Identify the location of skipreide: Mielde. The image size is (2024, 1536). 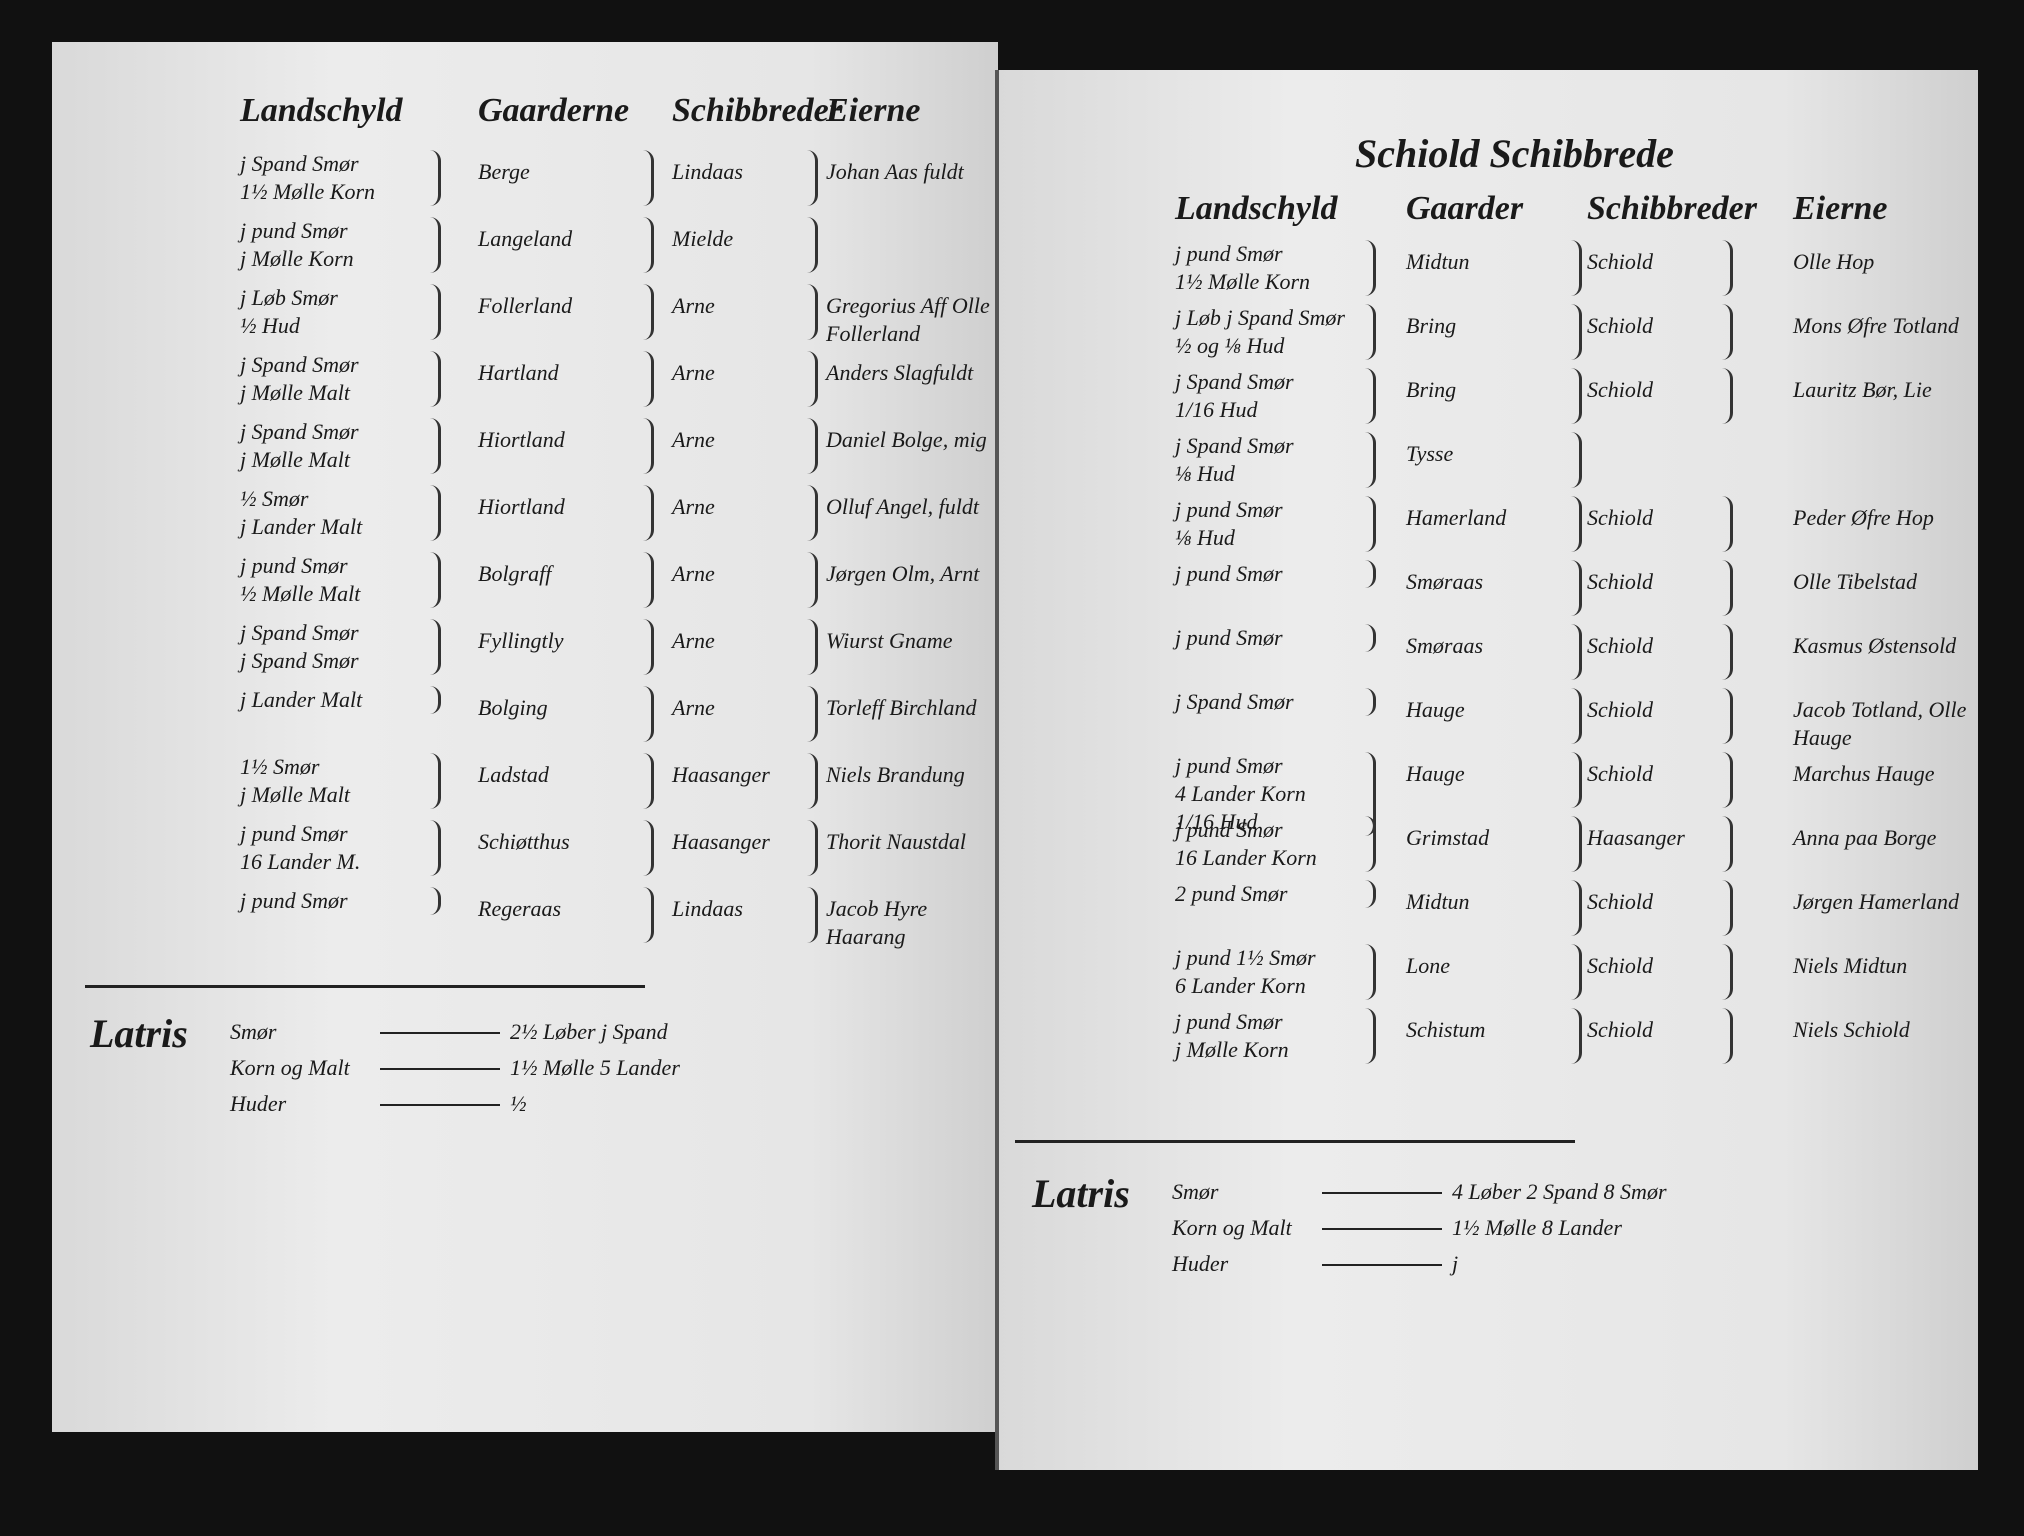
(703, 238).